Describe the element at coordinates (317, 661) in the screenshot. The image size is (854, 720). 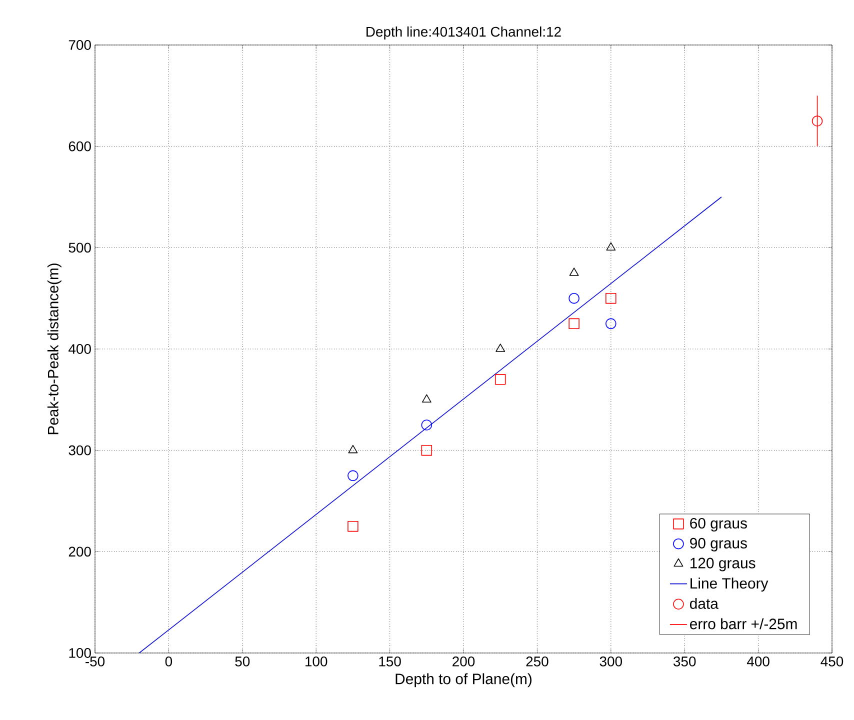
I see `x-tick-label: 100` at that location.